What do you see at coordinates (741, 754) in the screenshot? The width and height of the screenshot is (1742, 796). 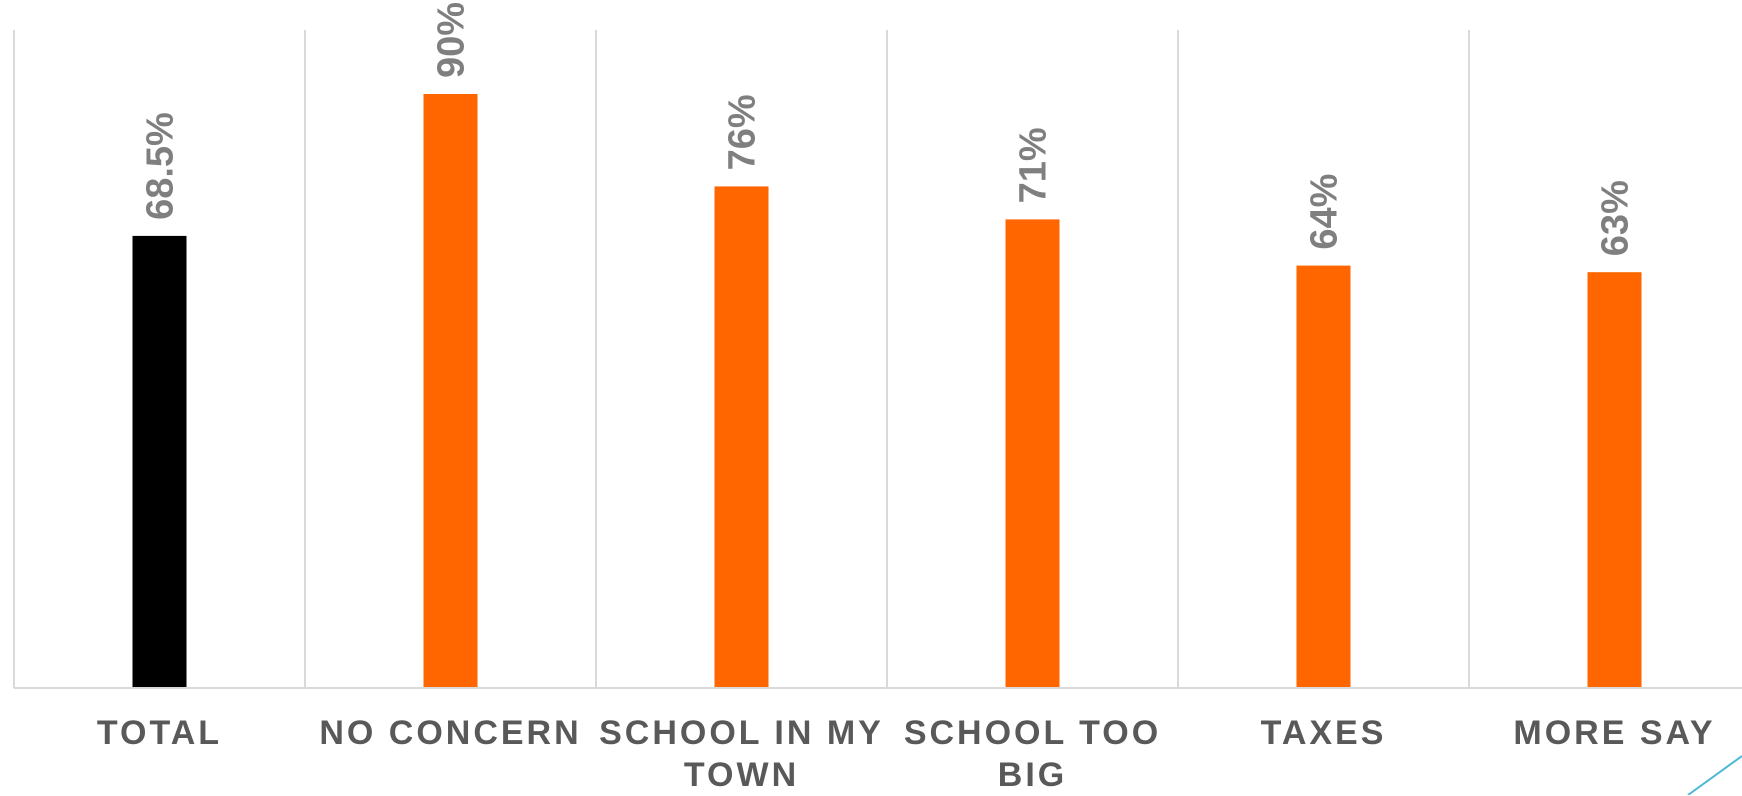 I see `category-label-school-in-my-town: SCHOOL IN MY TOWN` at bounding box center [741, 754].